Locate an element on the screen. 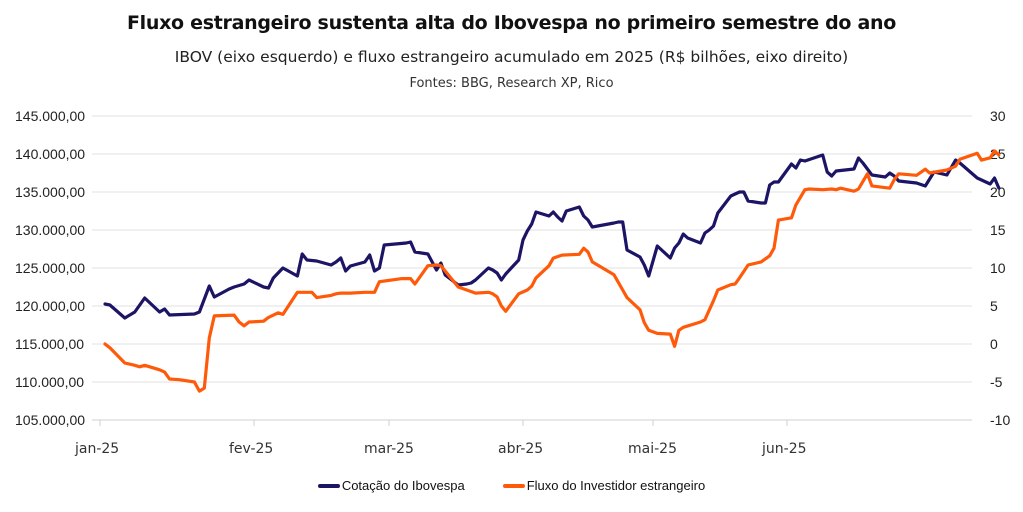 The image size is (1023, 512). y-left-tick-label: 125.000,00 is located at coordinates (50, 268).